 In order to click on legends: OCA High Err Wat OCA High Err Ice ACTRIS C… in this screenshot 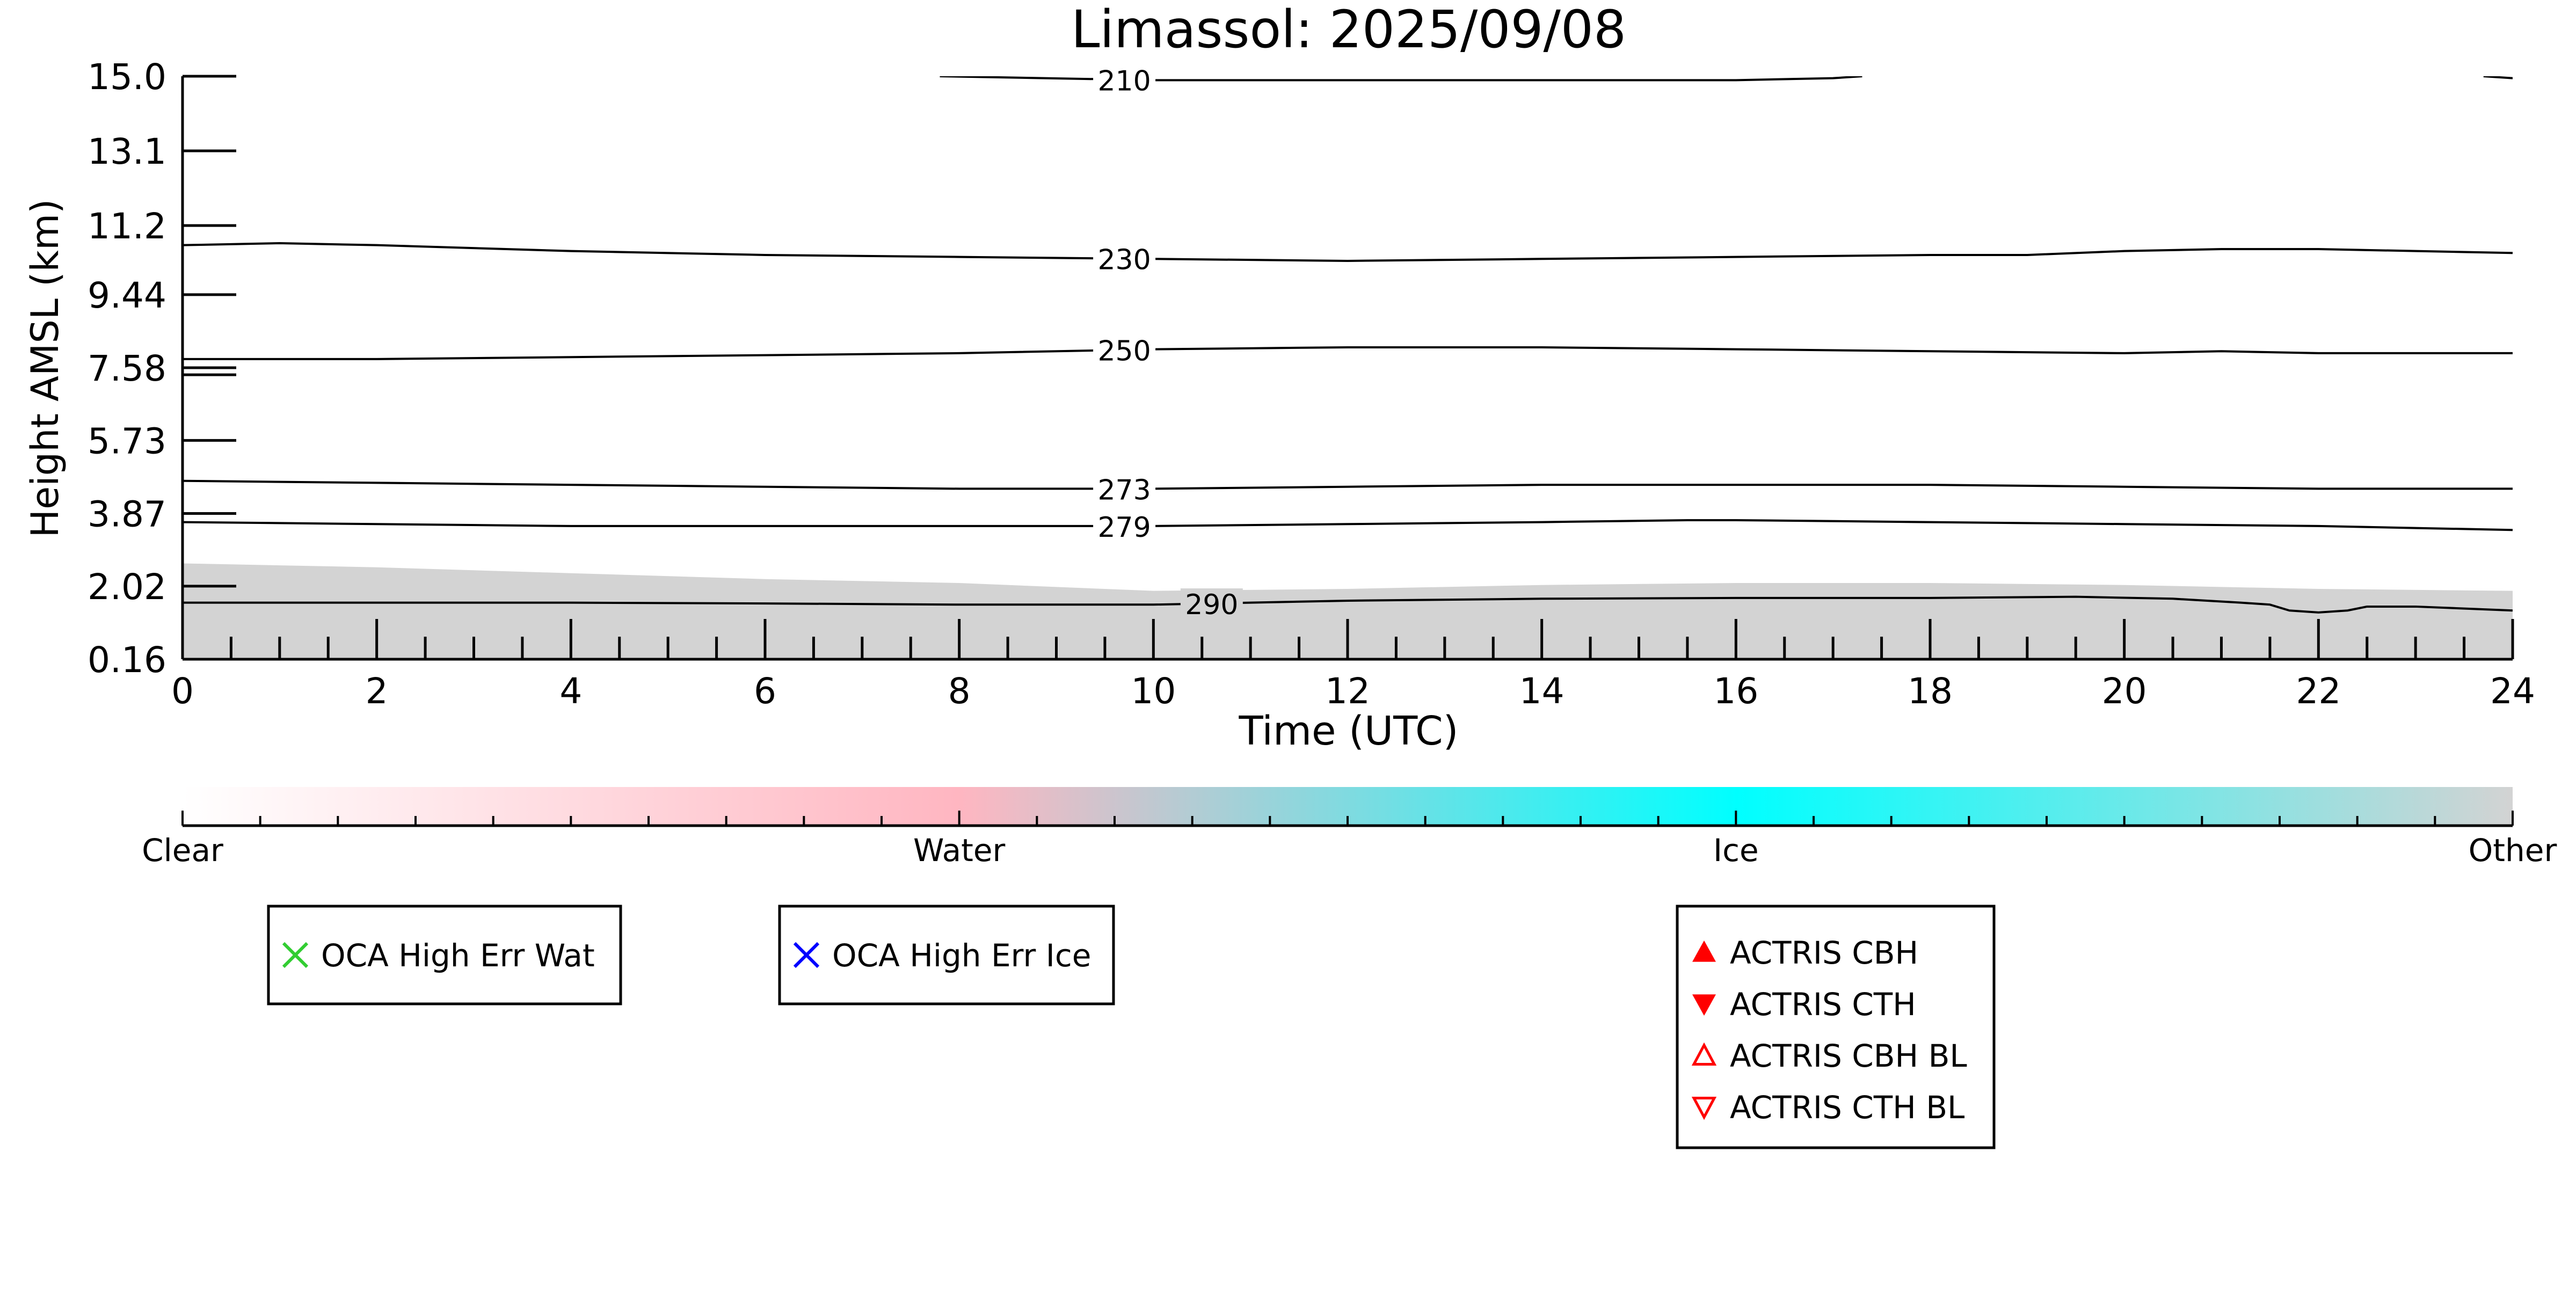, I will do `click(1131, 1027)`.